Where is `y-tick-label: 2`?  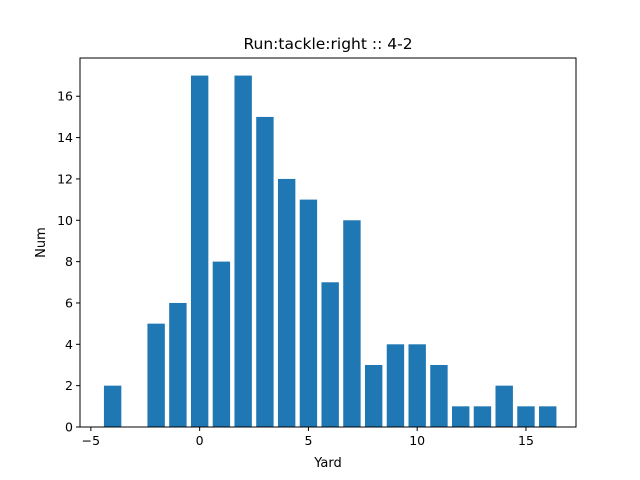 y-tick-label: 2 is located at coordinates (69, 385).